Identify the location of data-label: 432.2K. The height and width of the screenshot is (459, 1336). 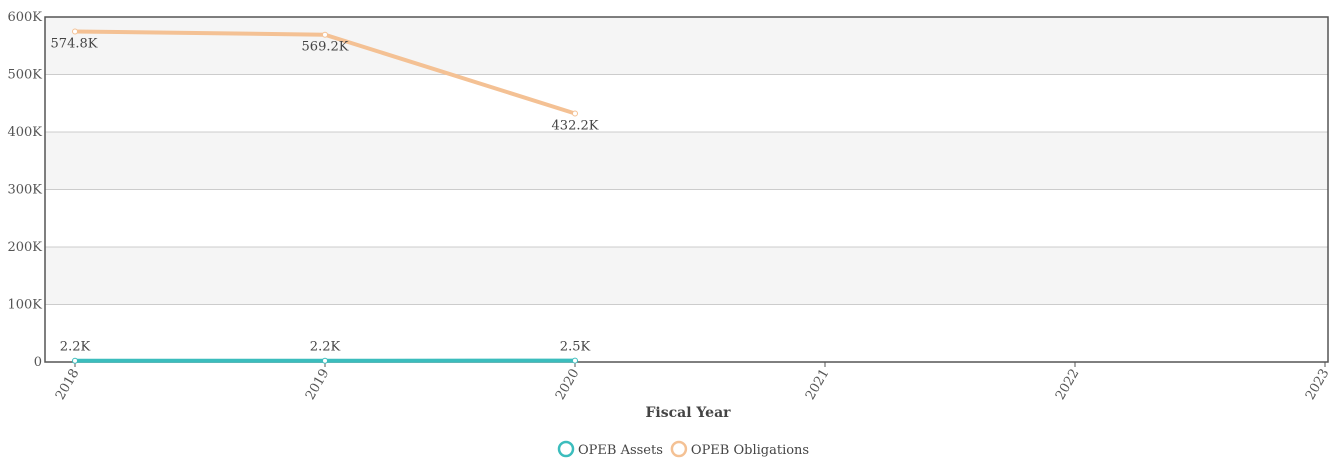
(575, 125).